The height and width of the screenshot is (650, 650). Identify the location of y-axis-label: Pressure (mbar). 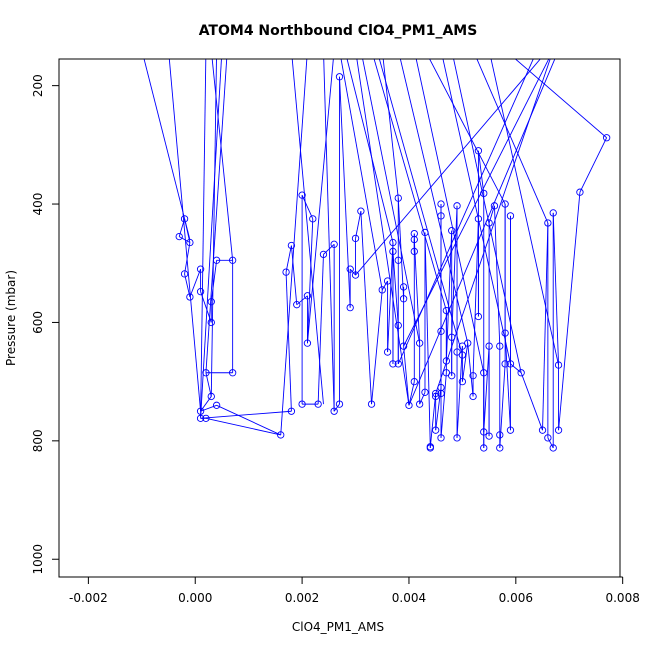
(11, 318).